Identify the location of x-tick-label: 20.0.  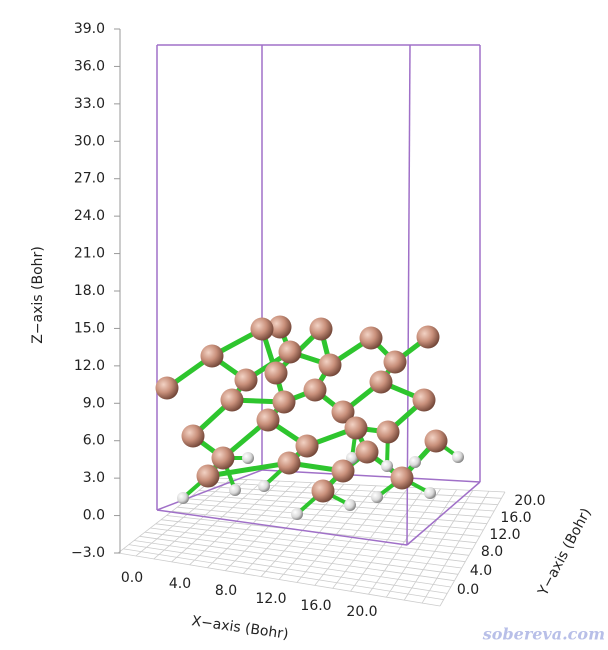
(361, 612).